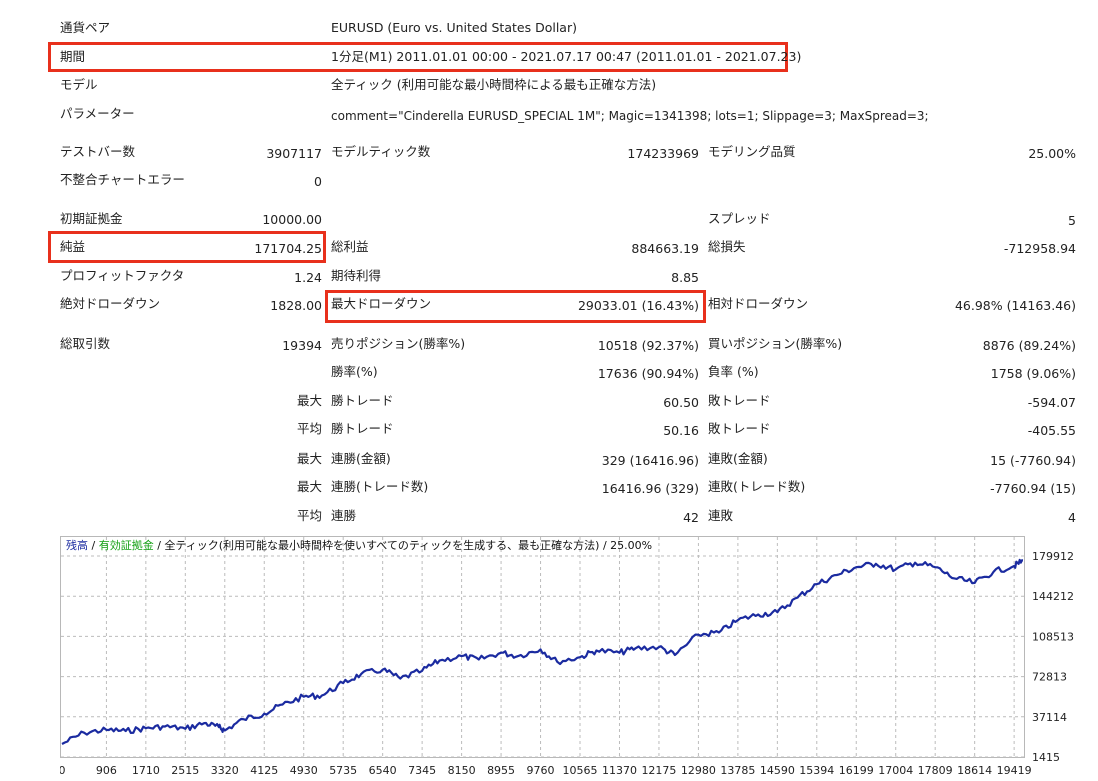  I want to click on profit-factor-label: プロフィットファクタ, so click(122, 275).